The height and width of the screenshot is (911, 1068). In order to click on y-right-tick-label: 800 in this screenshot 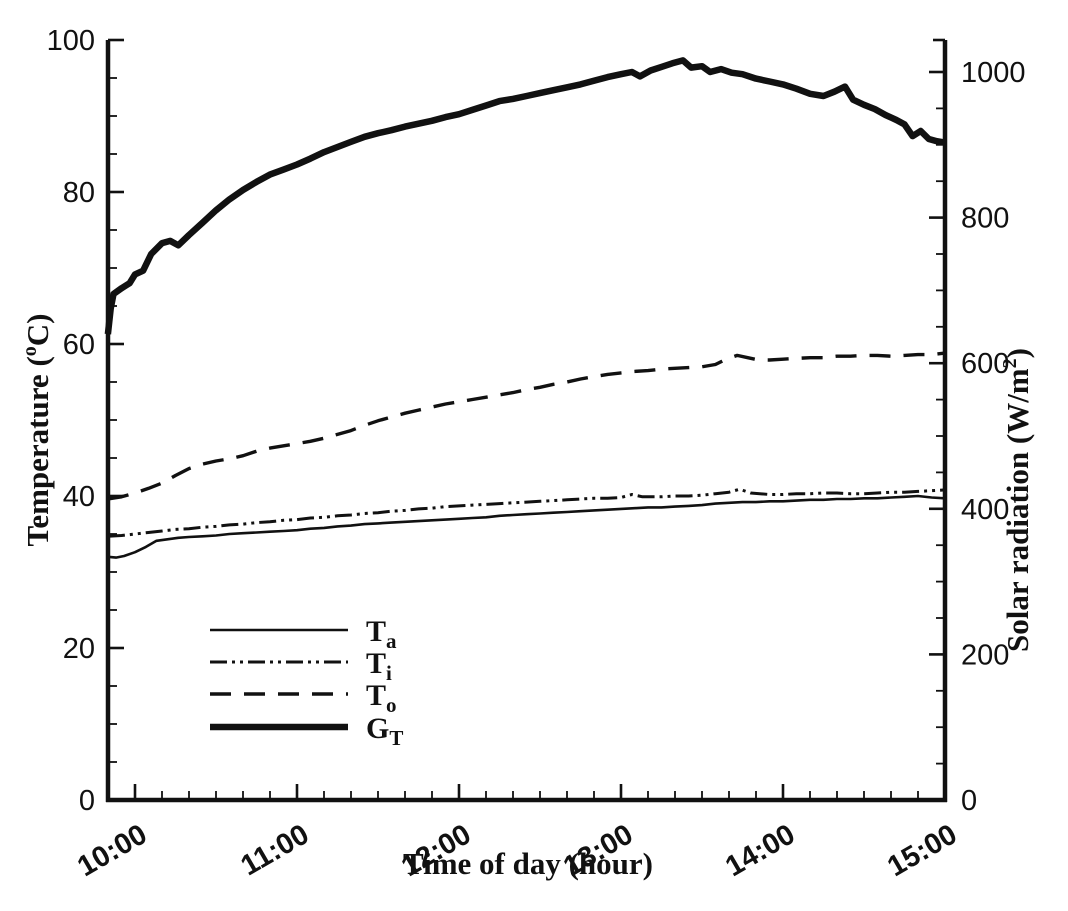, I will do `click(985, 219)`.